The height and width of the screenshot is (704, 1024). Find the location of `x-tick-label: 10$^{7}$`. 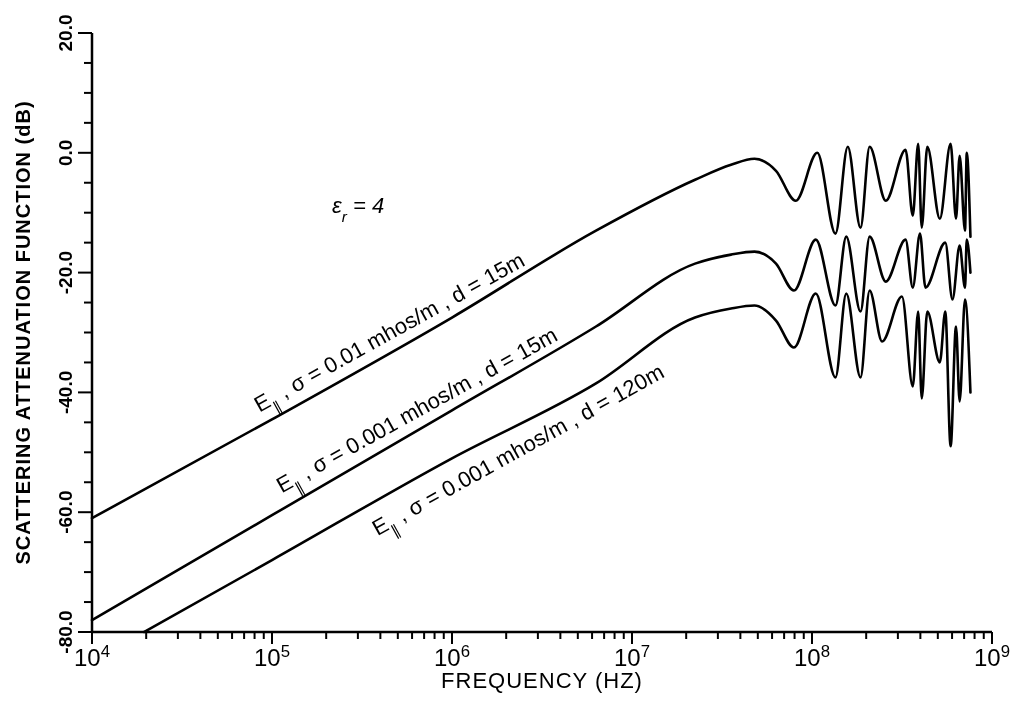

x-tick-label: 10$^{7}$ is located at coordinates (632, 656).